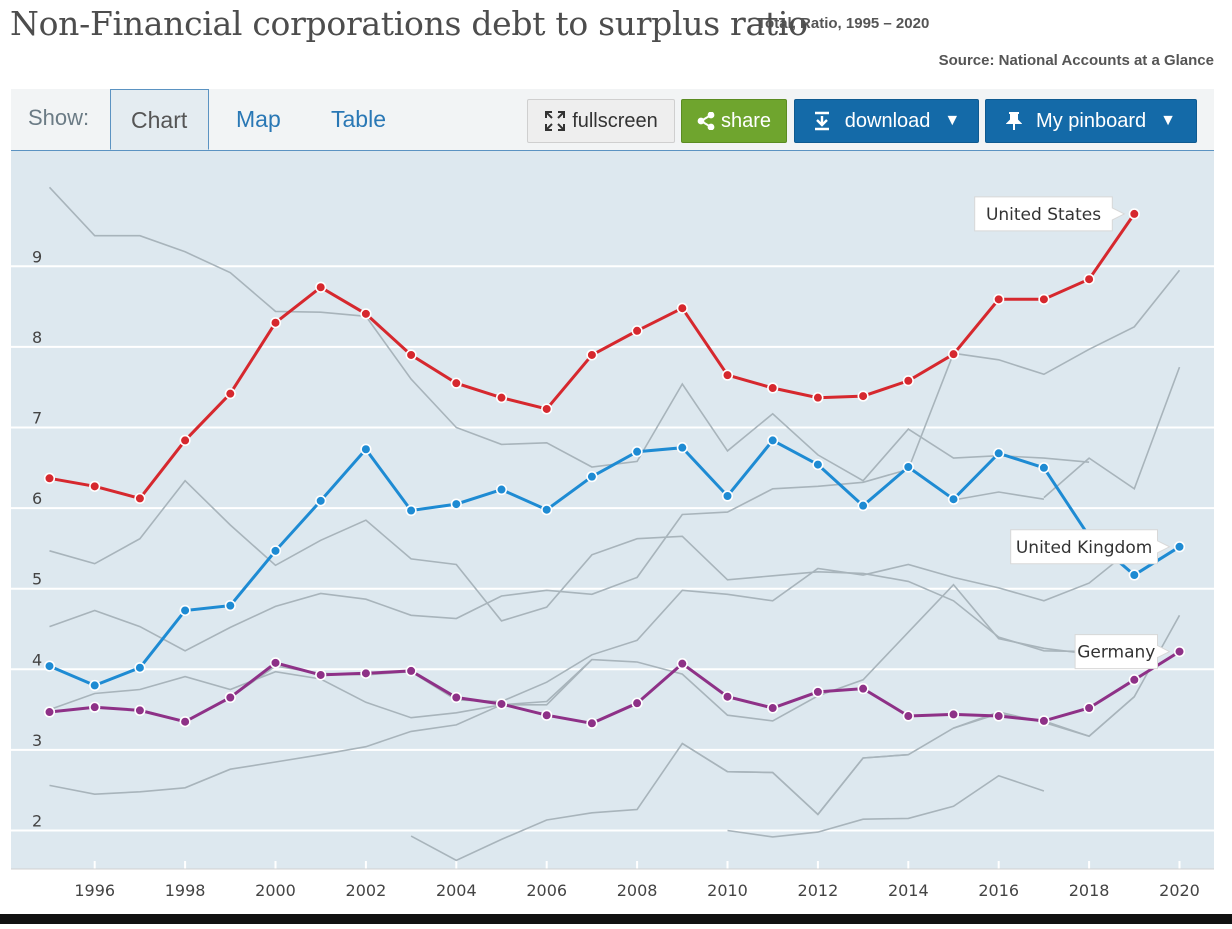  Describe the element at coordinates (615, 120) in the screenshot. I see `fullscreen-label: fullscreen` at that location.